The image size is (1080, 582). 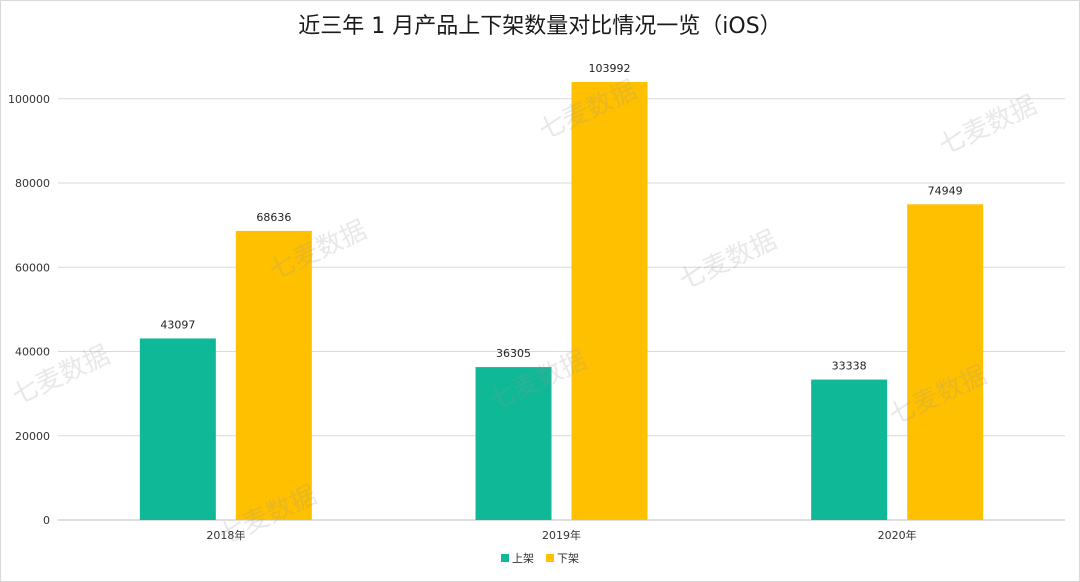 I want to click on y-tick-label: 40000, so click(x=32, y=352).